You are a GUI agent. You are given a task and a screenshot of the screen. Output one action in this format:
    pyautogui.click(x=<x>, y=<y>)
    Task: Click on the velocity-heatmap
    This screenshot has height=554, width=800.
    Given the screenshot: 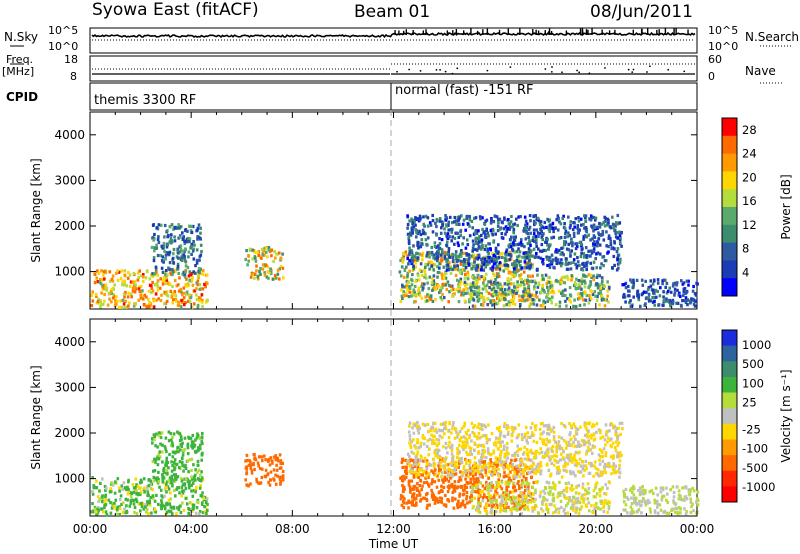 What is the action you would take?
    pyautogui.click(x=395, y=468)
    